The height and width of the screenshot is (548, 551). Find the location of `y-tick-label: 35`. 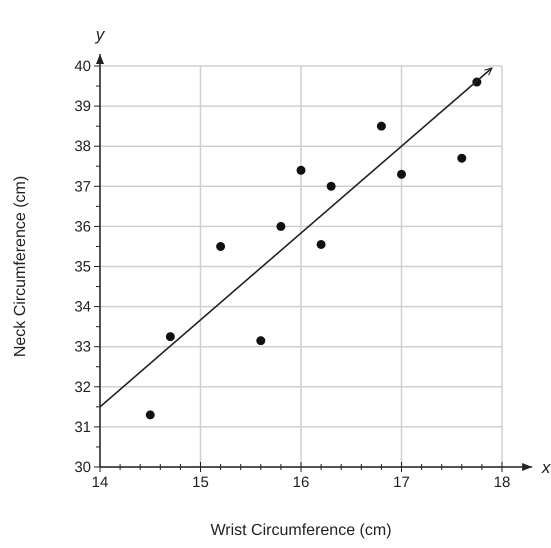

y-tick-label: 35 is located at coordinates (82, 267).